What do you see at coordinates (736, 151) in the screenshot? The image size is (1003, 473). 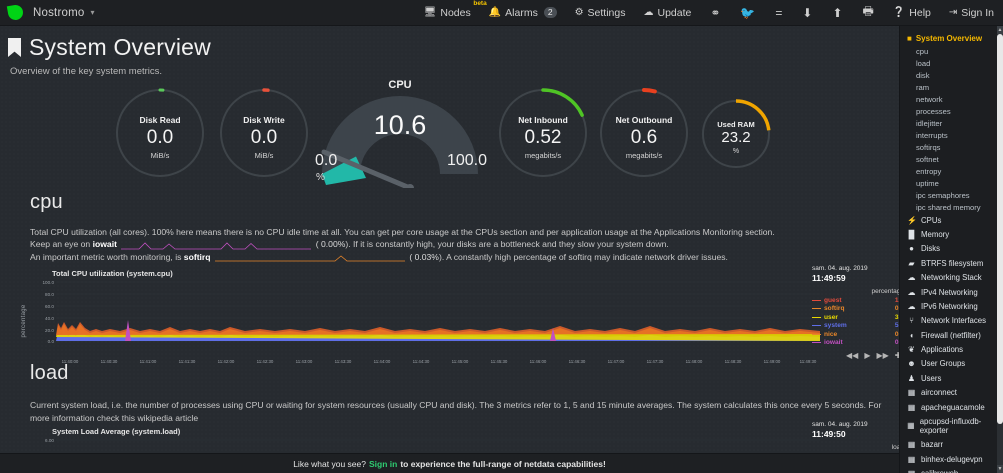 I see `gauge-units-used-ram: %` at bounding box center [736, 151].